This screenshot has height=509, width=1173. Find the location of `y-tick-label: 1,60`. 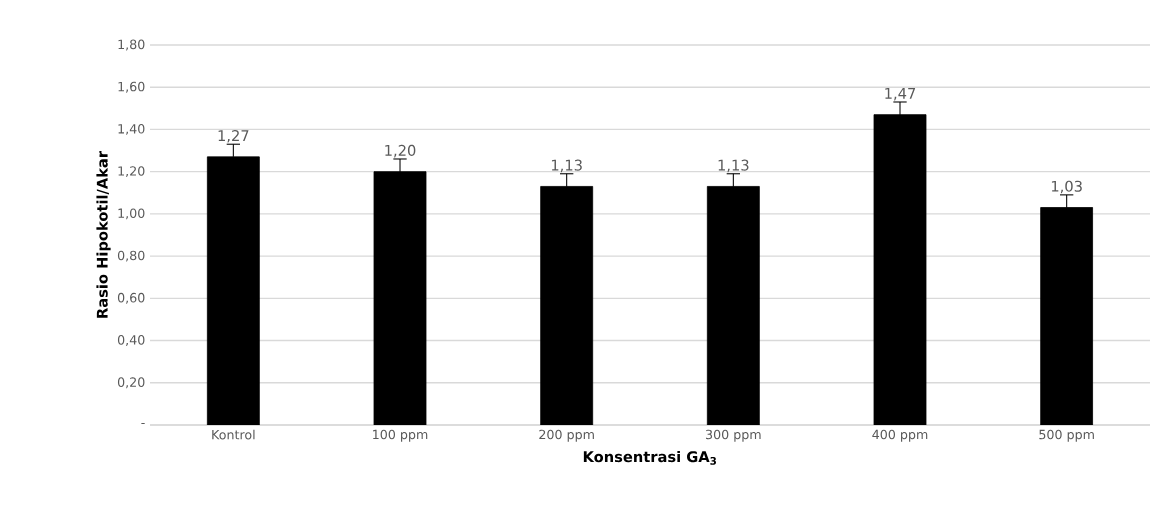

y-tick-label: 1,60 is located at coordinates (131, 87).